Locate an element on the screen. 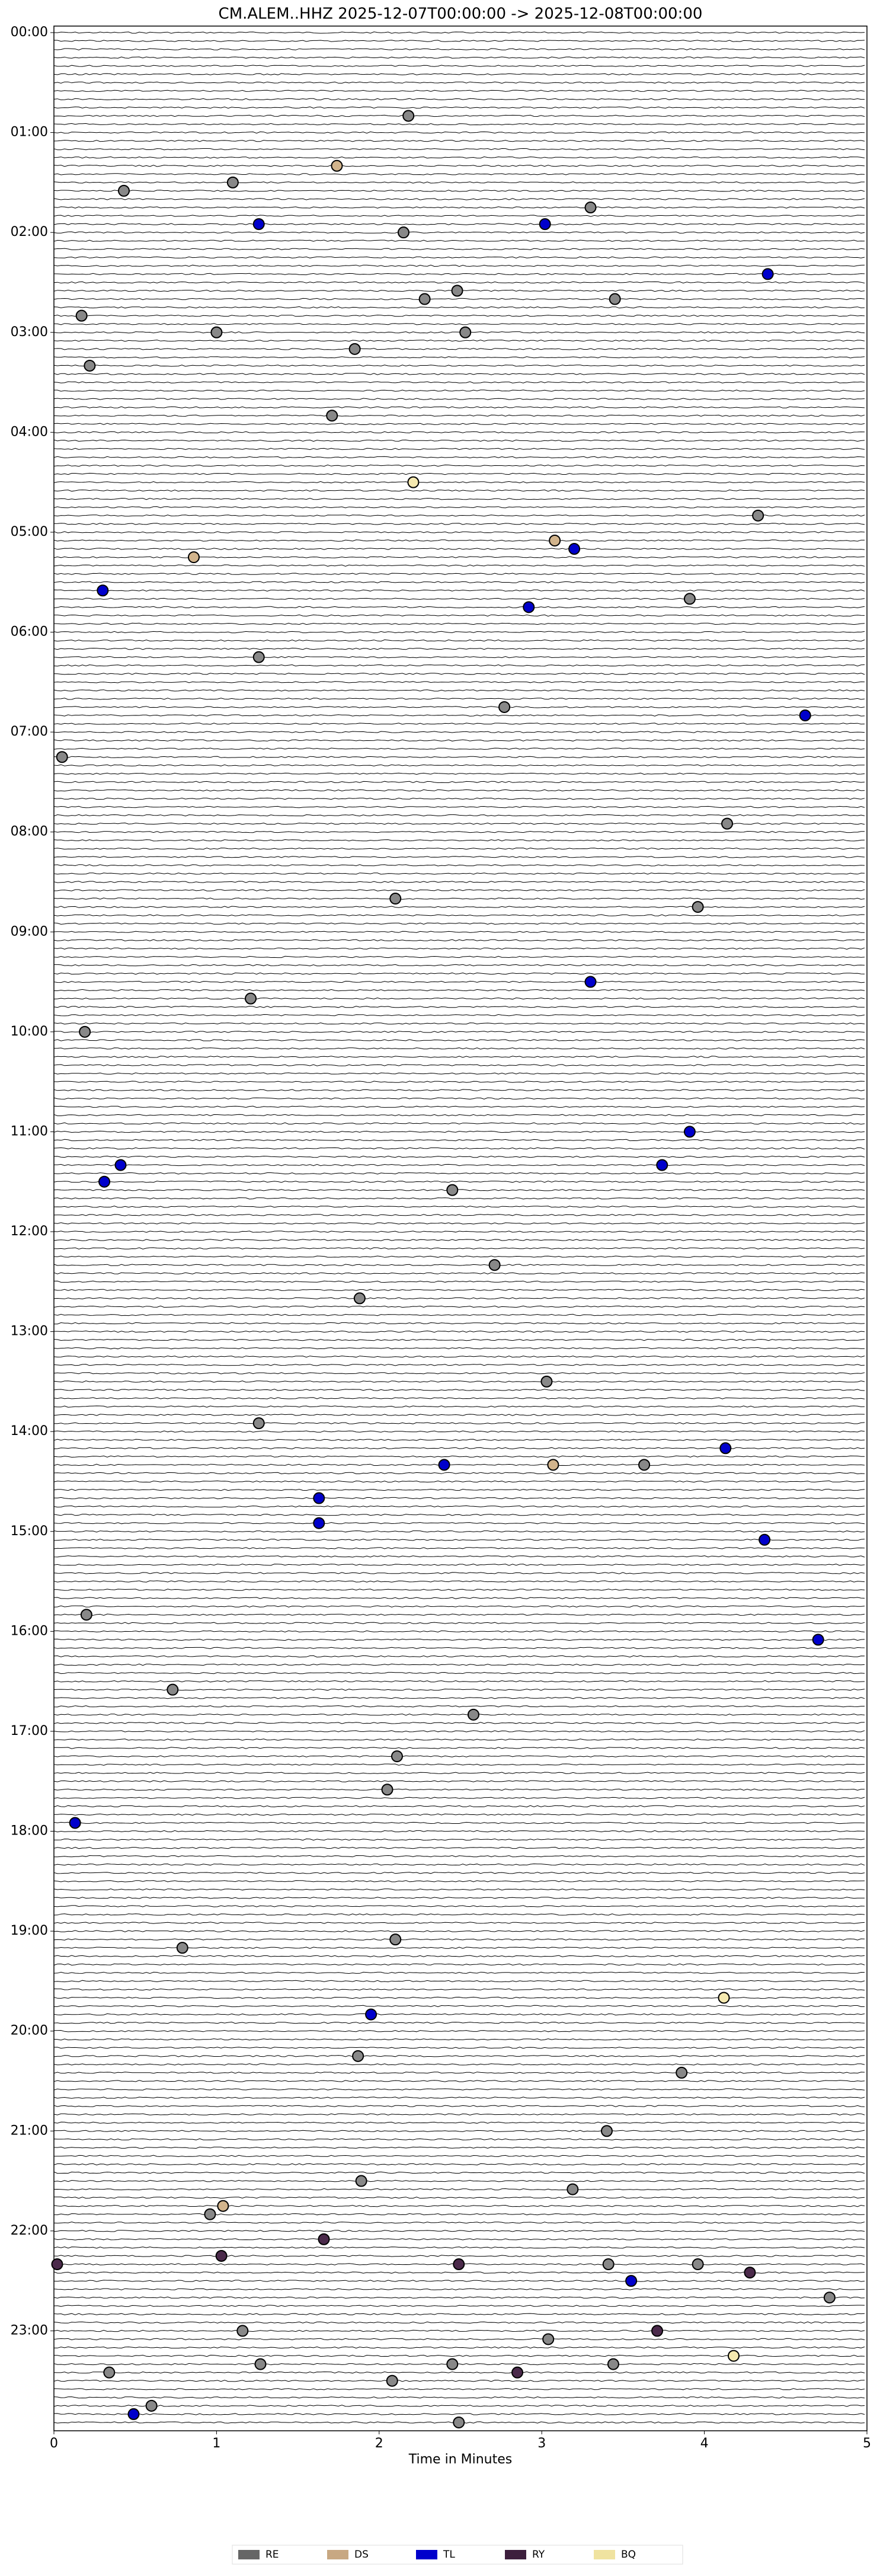 This screenshot has height=2576, width=880. y-tick-label: 20:00 is located at coordinates (29, 2031).